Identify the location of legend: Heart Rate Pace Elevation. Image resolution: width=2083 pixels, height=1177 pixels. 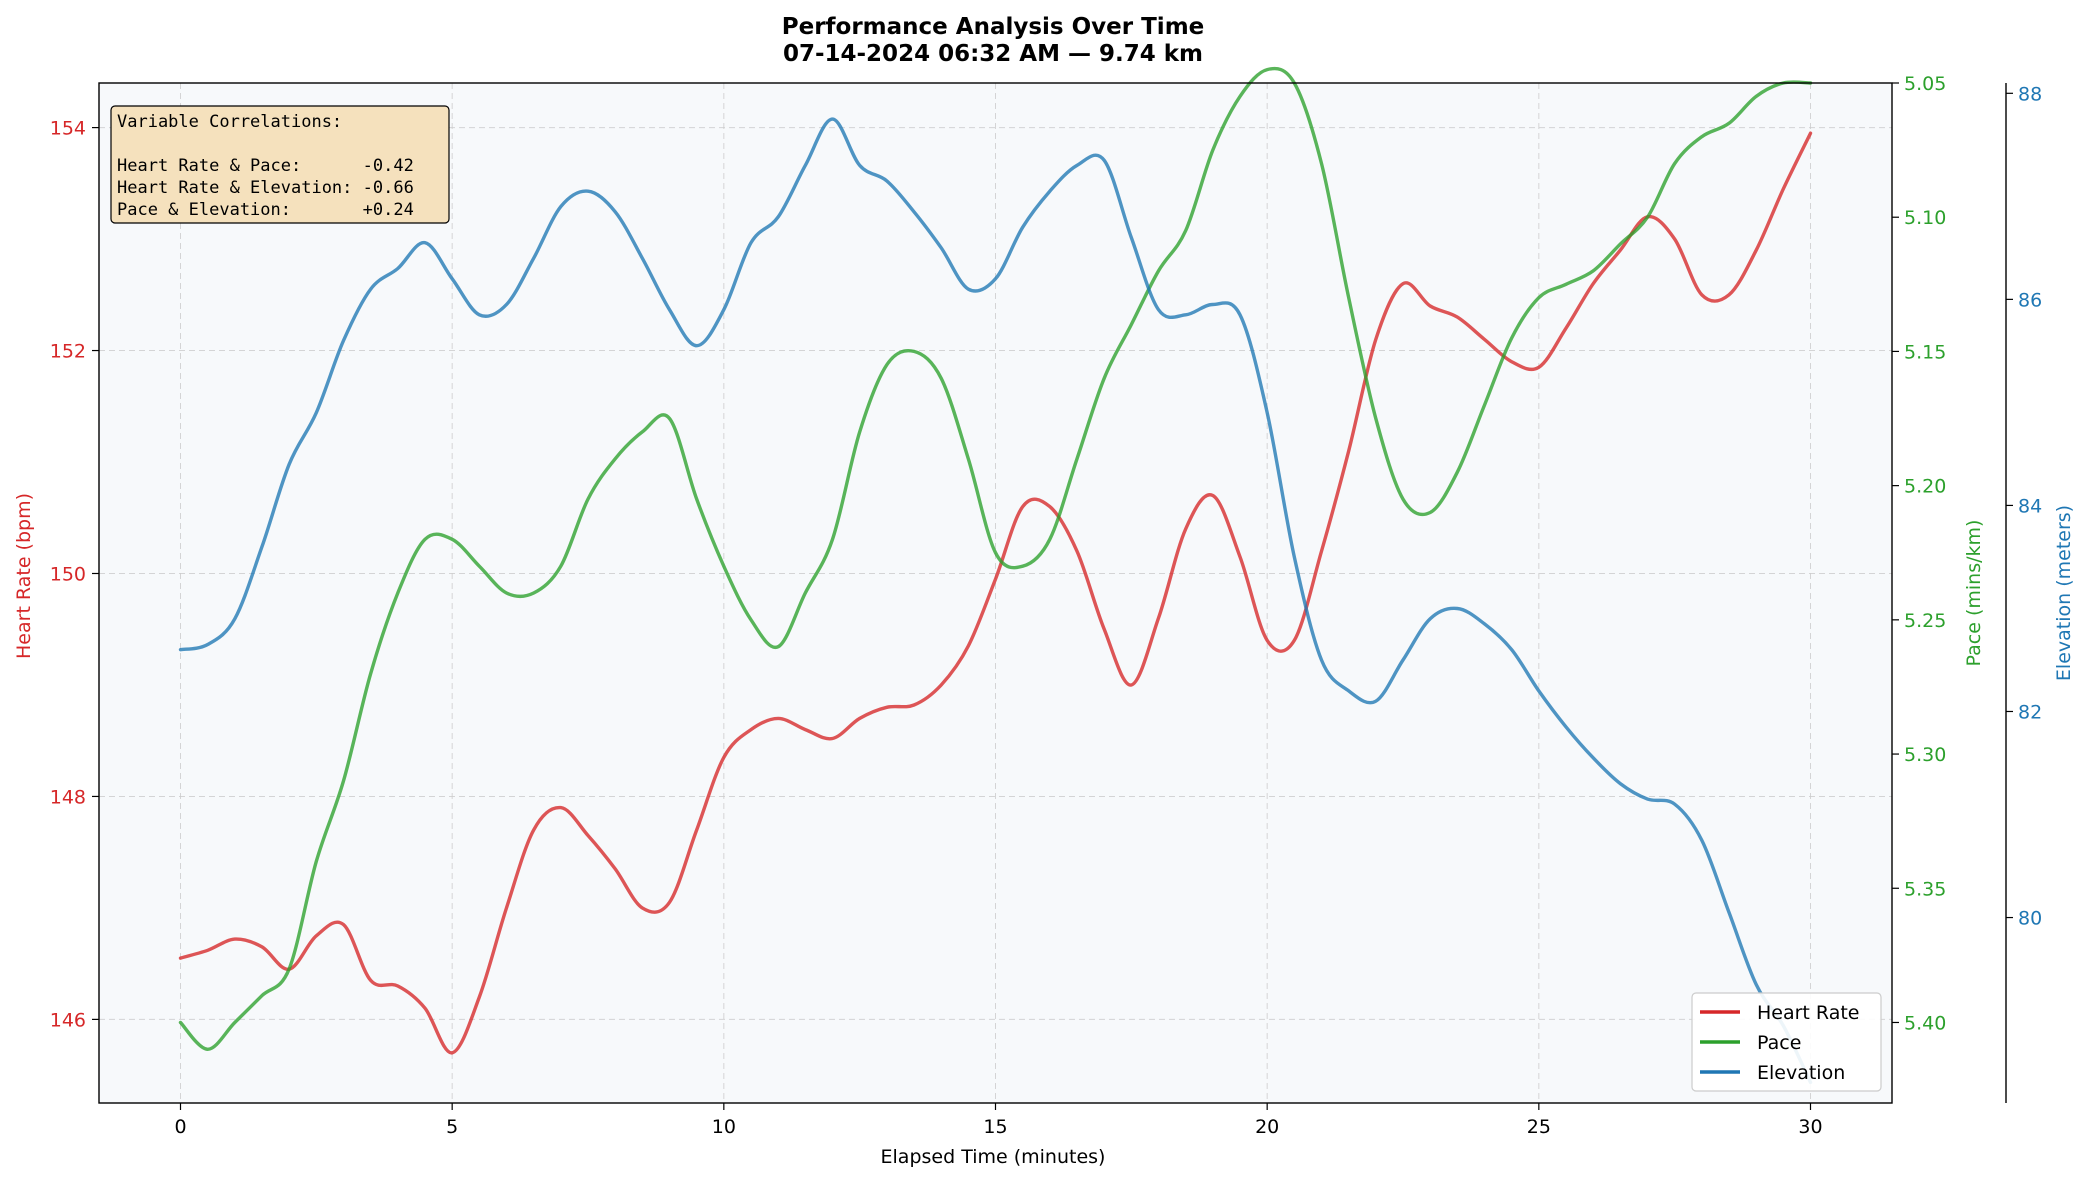
(1786, 1042).